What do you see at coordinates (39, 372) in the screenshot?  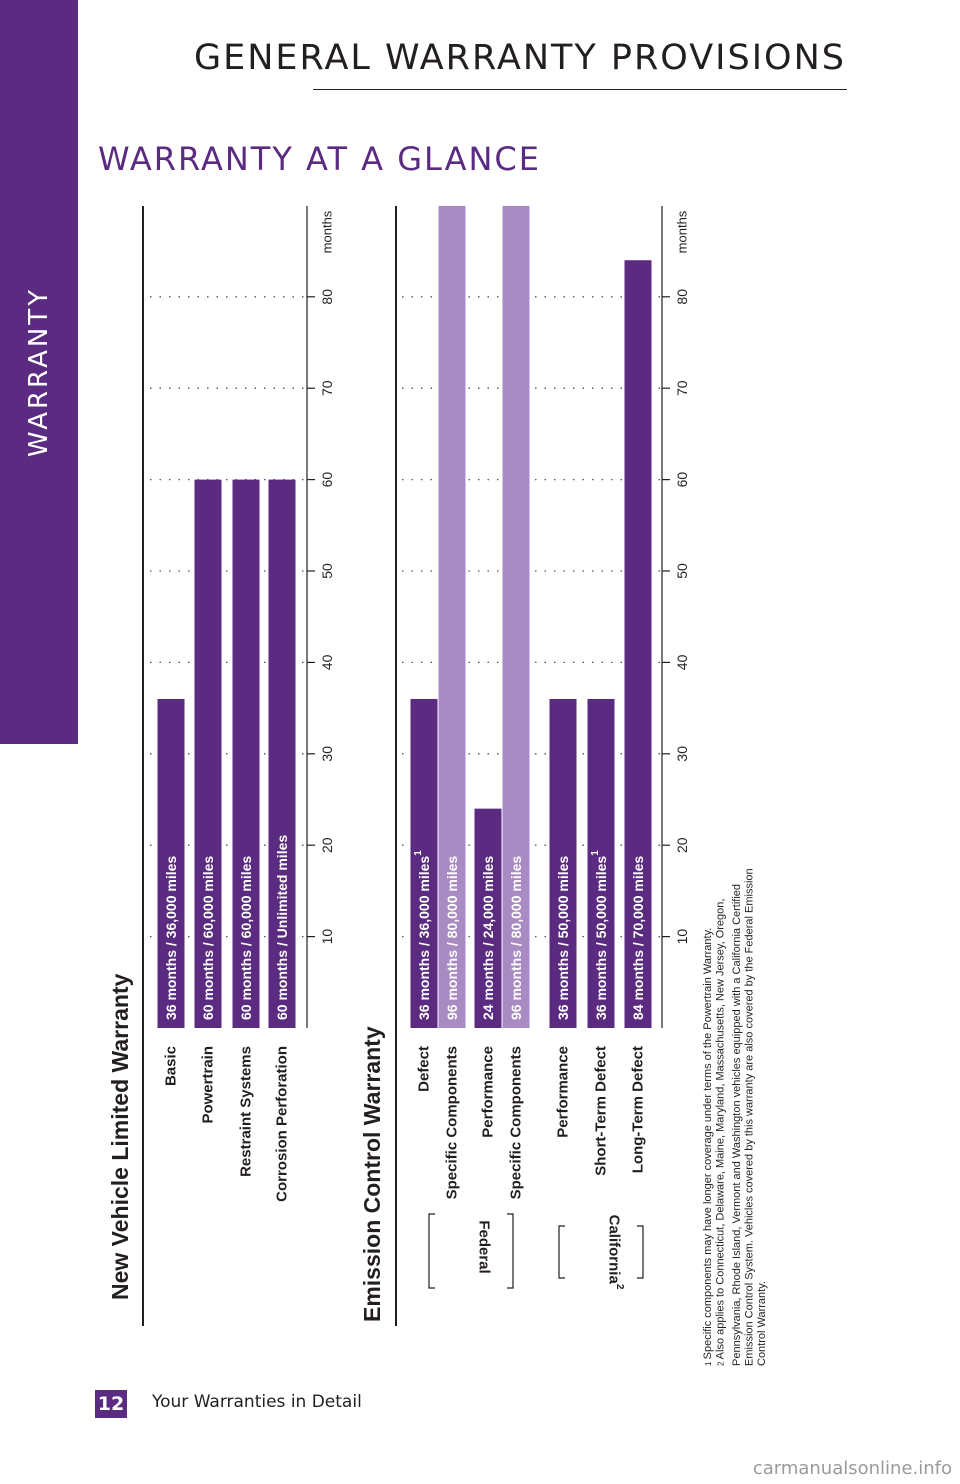 I see `sidebar-band: WARRANTY` at bounding box center [39, 372].